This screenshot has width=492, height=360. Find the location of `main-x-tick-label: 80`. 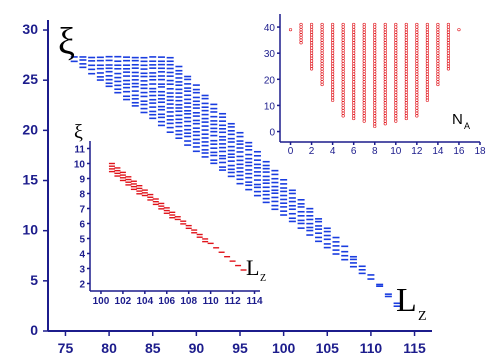

main-x-tick-label: 80 is located at coordinates (109, 348).